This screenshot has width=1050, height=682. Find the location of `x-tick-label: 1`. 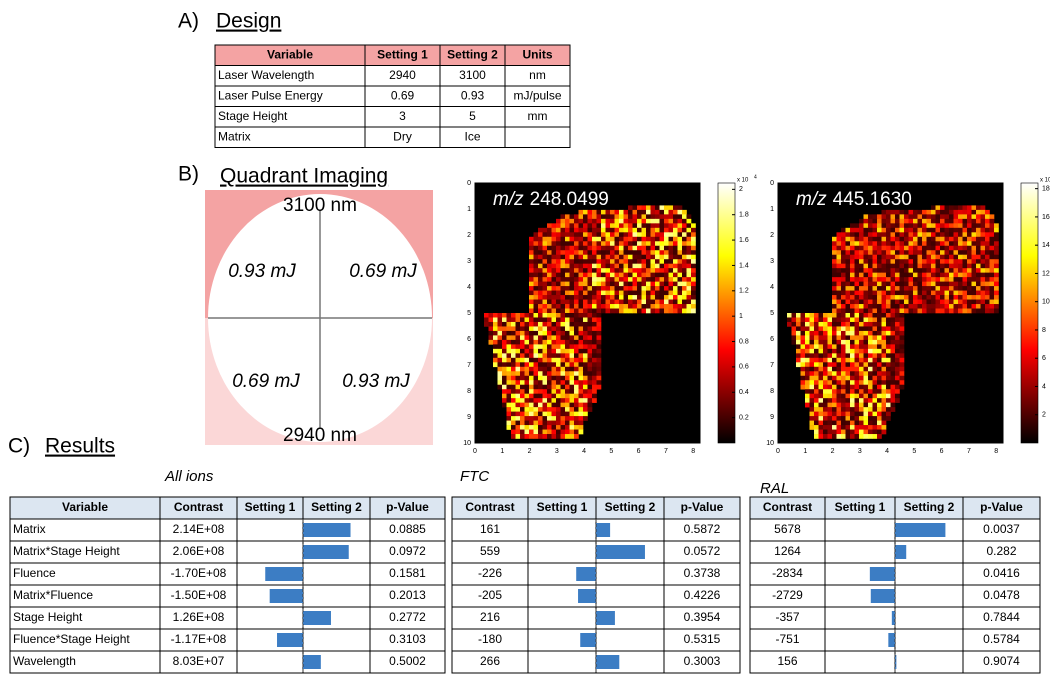

x-tick-label: 1 is located at coordinates (502, 451).